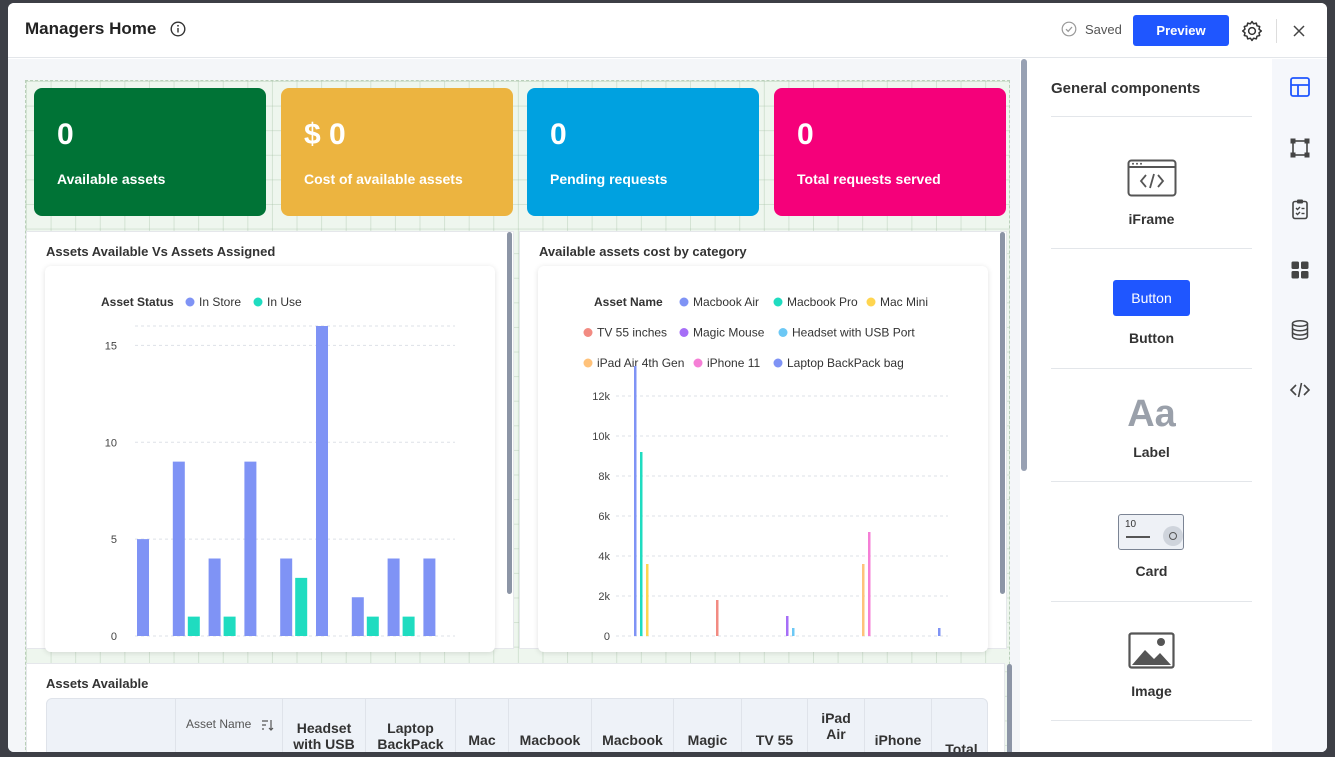  What do you see at coordinates (1300, 148) in the screenshot?
I see `frame-icon` at bounding box center [1300, 148].